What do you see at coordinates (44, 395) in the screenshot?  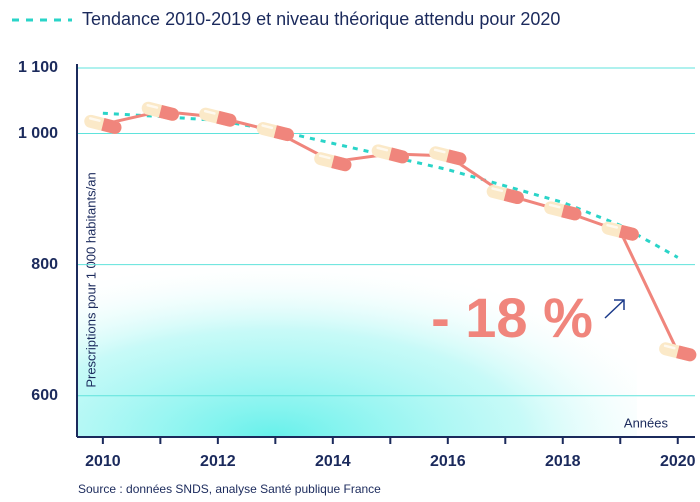 I see `y-tick-label: 600` at bounding box center [44, 395].